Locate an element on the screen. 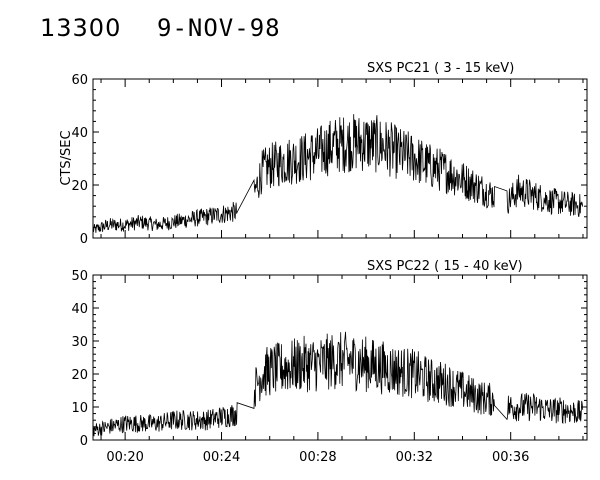 Image resolution: width=600 pixels, height=480 pixels. y-tick-label: 60 is located at coordinates (79, 80).